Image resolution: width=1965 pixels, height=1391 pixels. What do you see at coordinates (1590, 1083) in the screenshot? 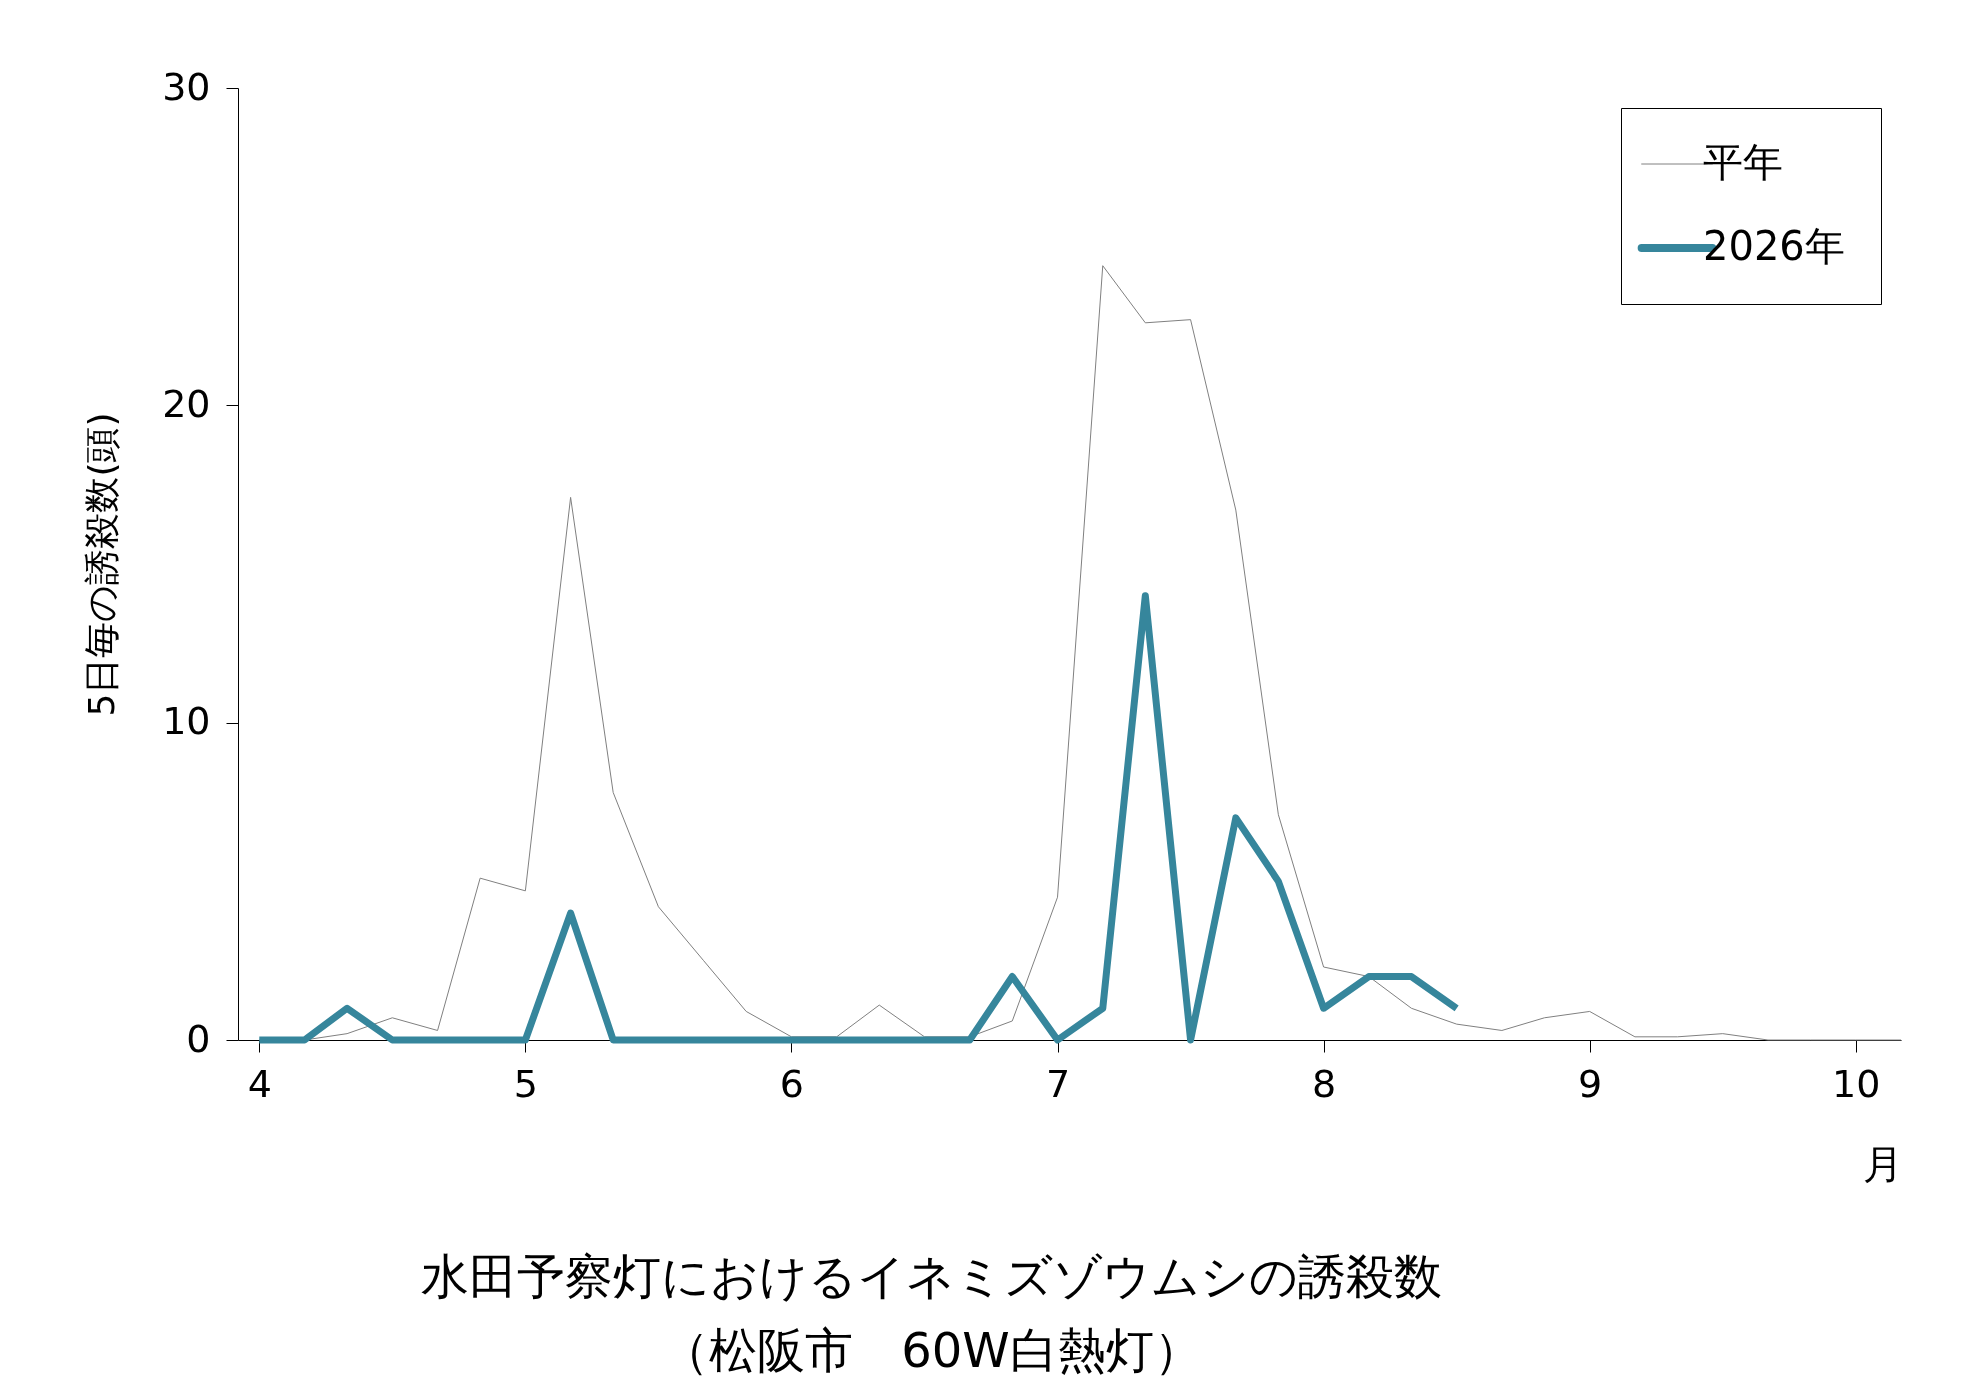
I see `x-tick-label: 9` at bounding box center [1590, 1083].